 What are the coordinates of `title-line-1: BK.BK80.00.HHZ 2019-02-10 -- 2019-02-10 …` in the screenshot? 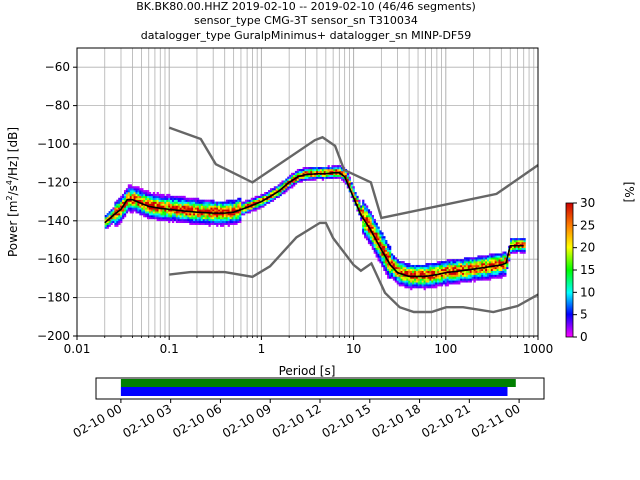 It's located at (306, 6).